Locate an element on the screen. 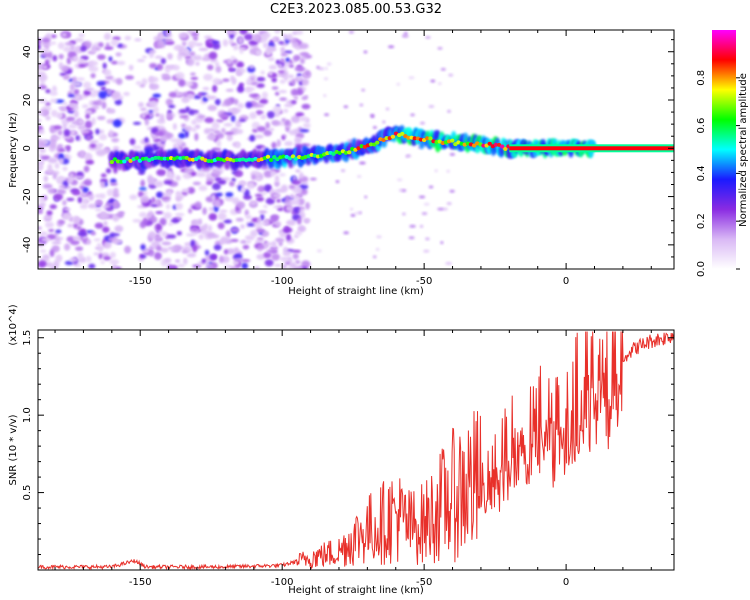  colorbar-ticks: 0.0 0.2 0.4 0.6 0.8 is located at coordinates (718, 173).